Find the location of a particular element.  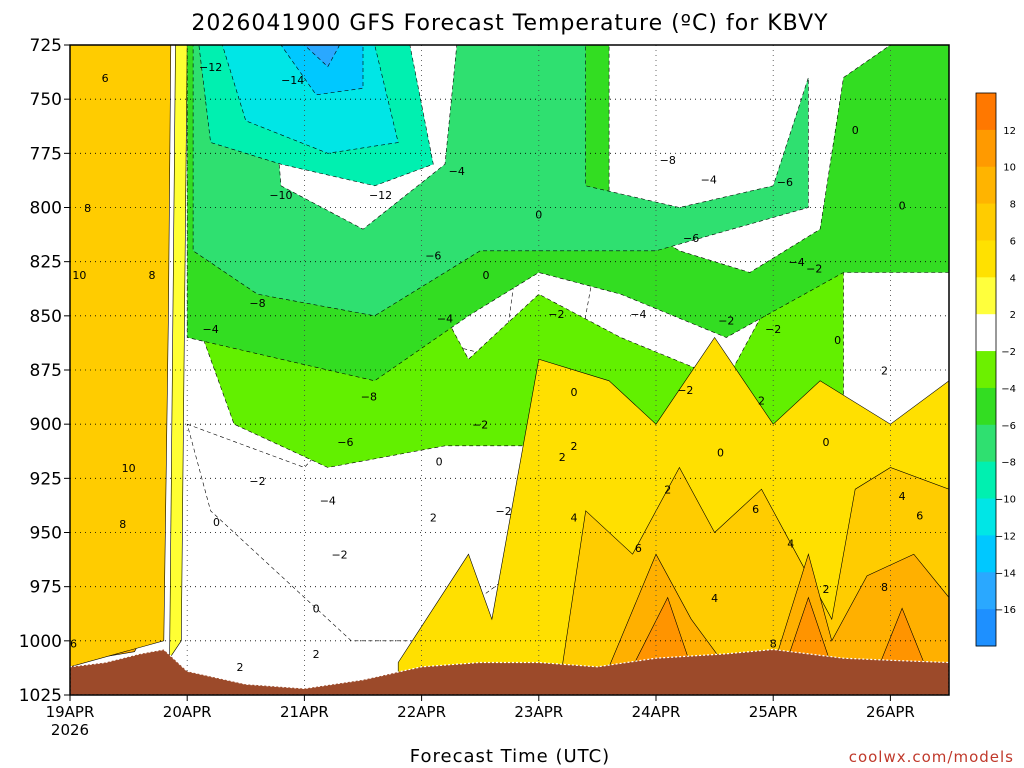

colorbar-label-8: −6 is located at coordinates (1008, 426).